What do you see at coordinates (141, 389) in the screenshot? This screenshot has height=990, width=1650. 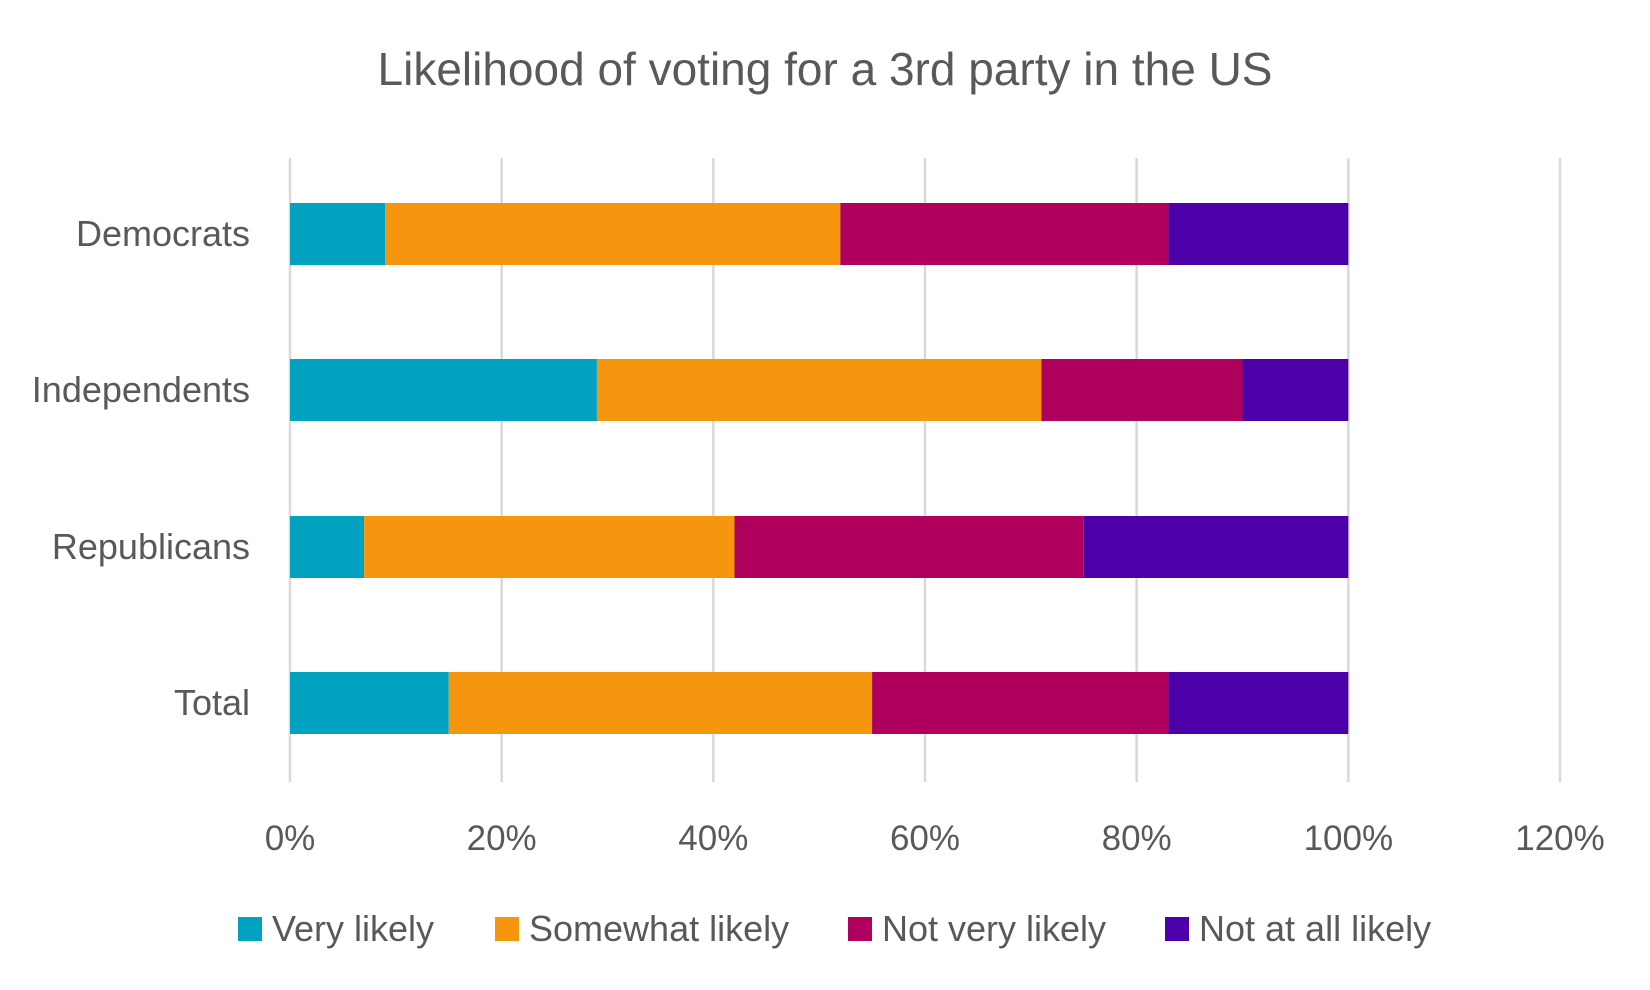 I see `category-label: Independents` at bounding box center [141, 389].